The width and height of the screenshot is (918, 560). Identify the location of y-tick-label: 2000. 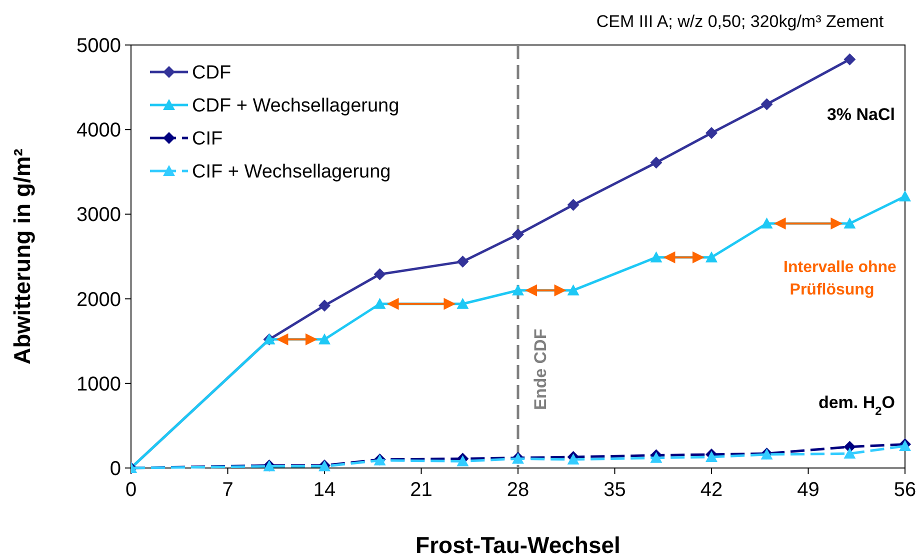
(98, 299).